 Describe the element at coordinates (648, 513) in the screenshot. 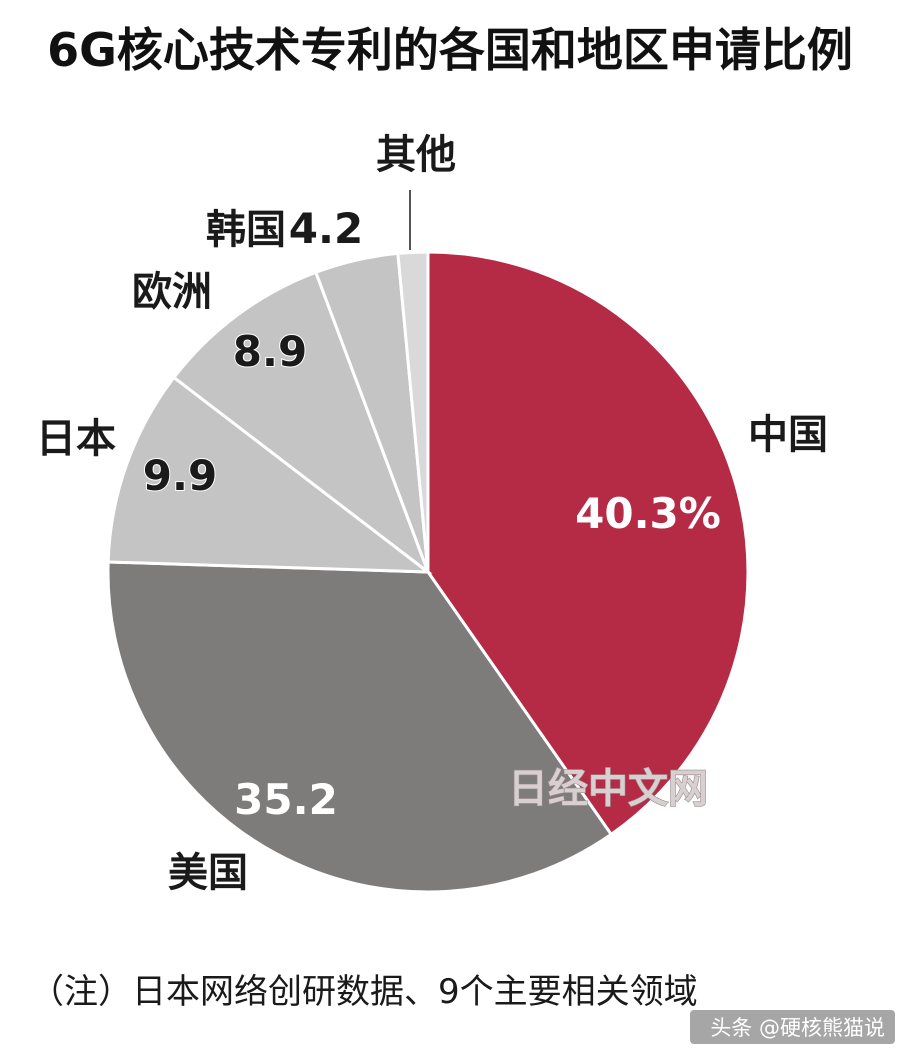

I see `value-label-china: 40.3%` at that location.